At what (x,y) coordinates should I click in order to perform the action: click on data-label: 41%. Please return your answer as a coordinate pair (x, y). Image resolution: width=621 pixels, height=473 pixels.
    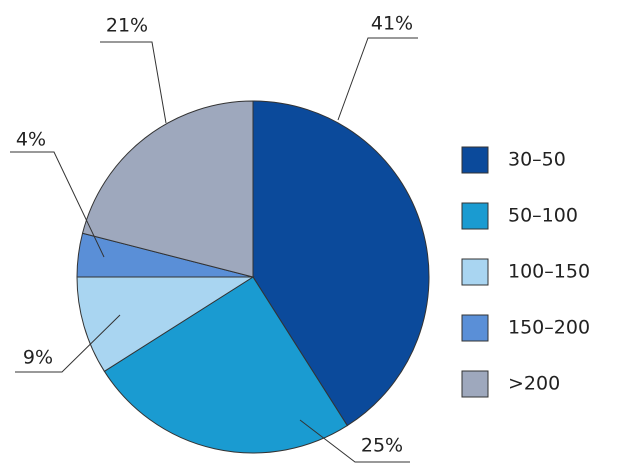
    Looking at the image, I should click on (392, 24).